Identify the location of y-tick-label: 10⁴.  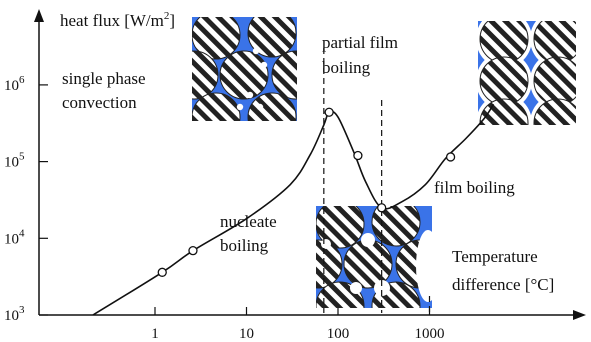
(14, 237).